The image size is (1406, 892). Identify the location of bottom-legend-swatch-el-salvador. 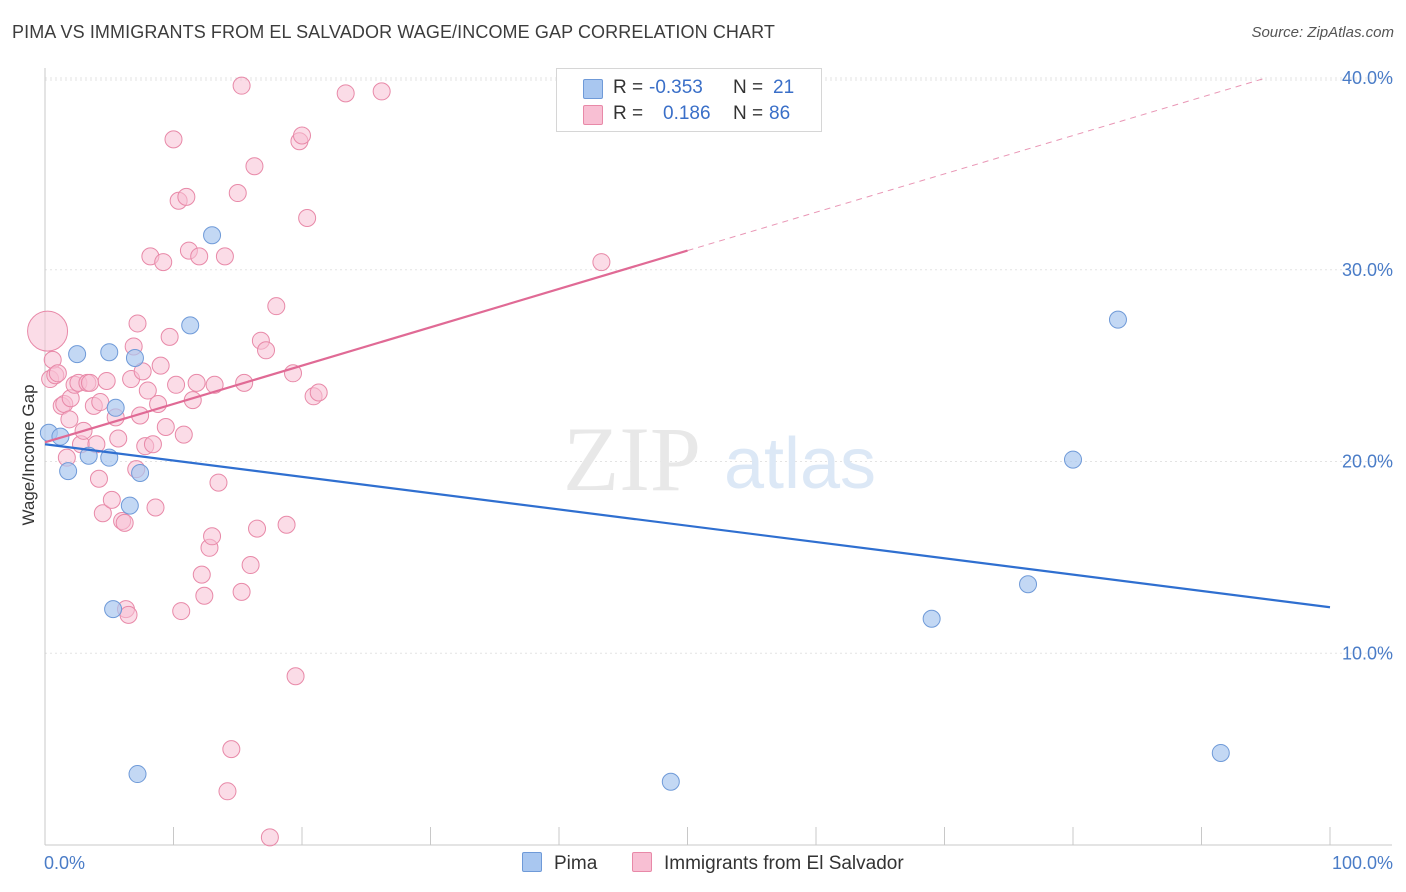
(642, 862).